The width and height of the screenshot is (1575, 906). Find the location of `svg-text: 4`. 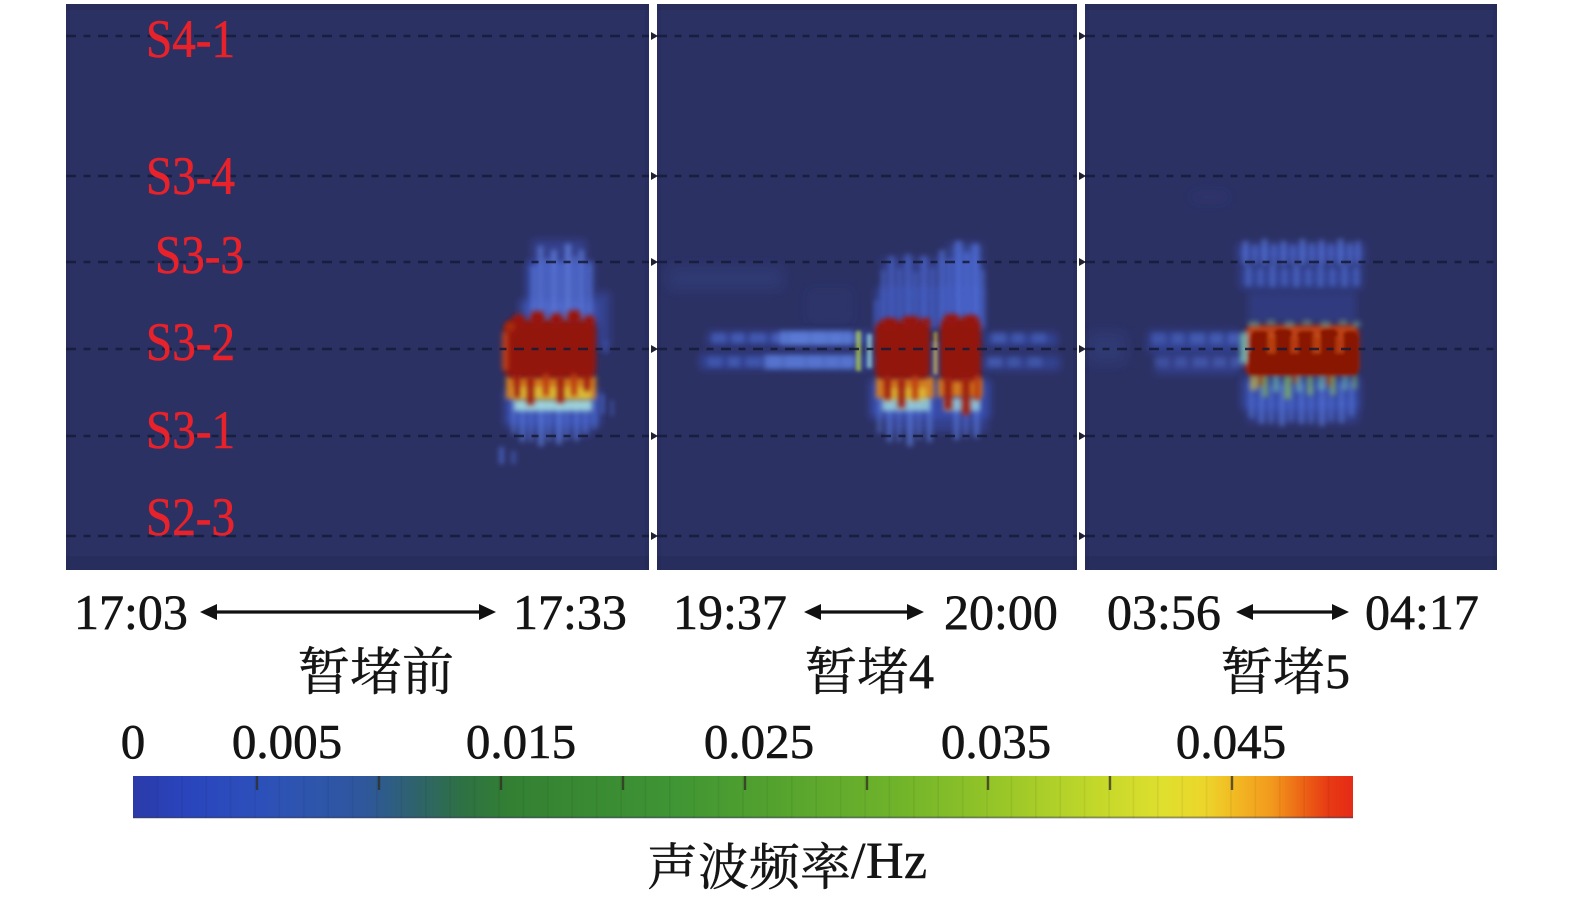

svg-text: 4 is located at coordinates (921, 671).